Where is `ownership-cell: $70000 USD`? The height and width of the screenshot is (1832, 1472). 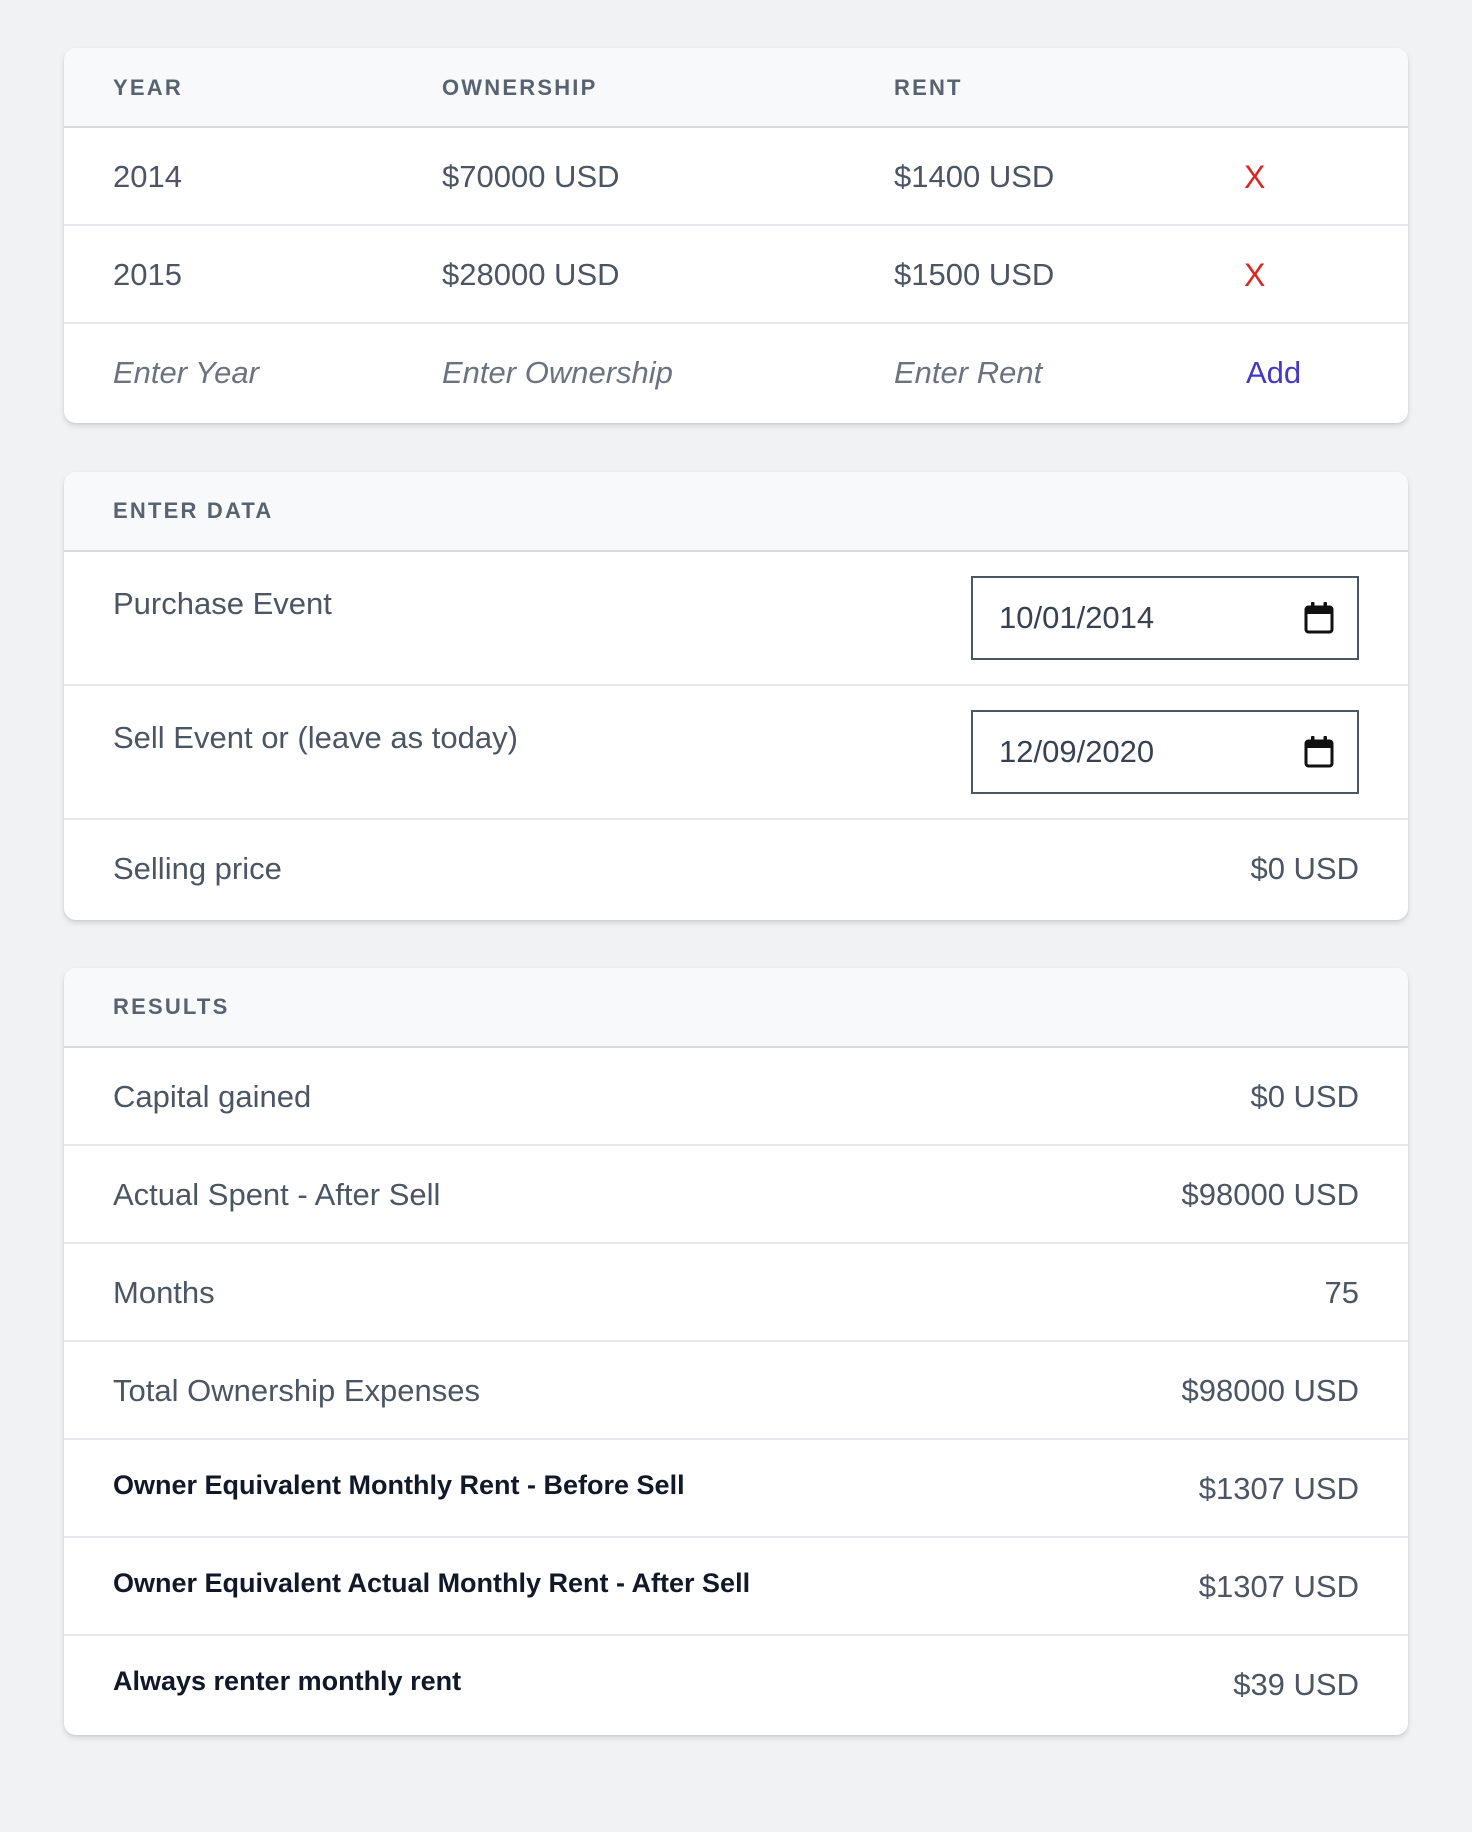 ownership-cell: $70000 USD is located at coordinates (531, 176).